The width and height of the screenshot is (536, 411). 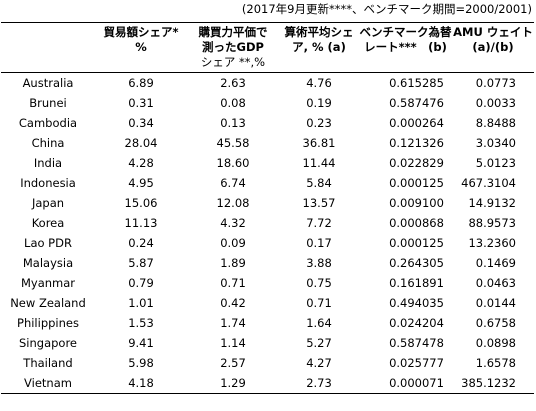 What do you see at coordinates (141, 203) in the screenshot?
I see `cell-trade-share: 15.06` at bounding box center [141, 203].